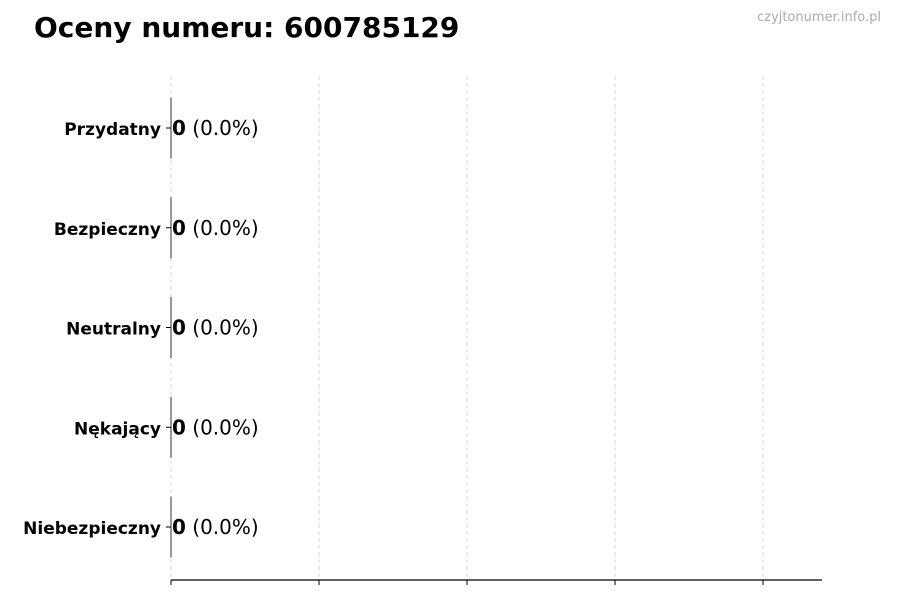  What do you see at coordinates (819, 17) in the screenshot?
I see `watermark: czyjtonumer.info.pl` at bounding box center [819, 17].